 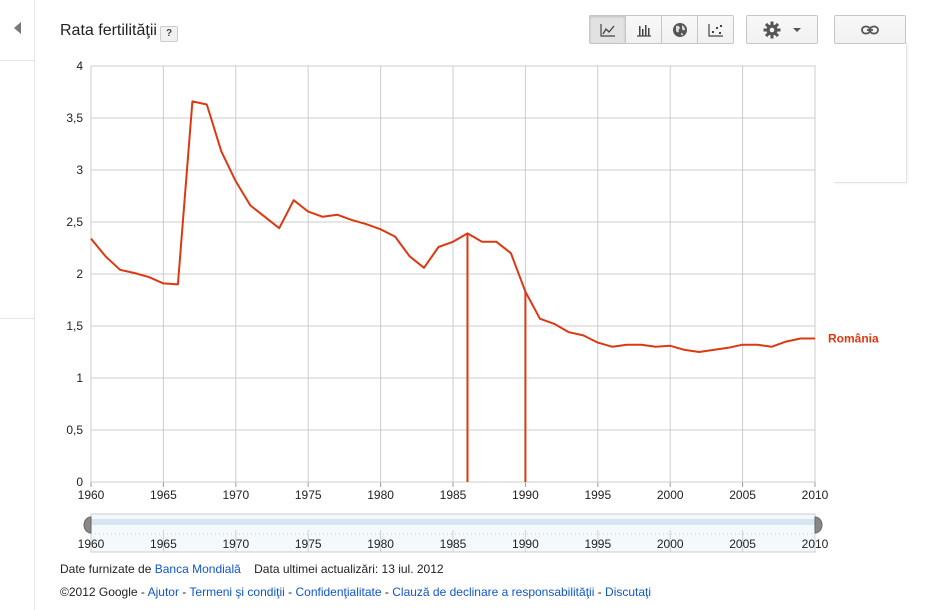 What do you see at coordinates (106, 569) in the screenshot?
I see `source-prefix: Date furnizate de` at bounding box center [106, 569].